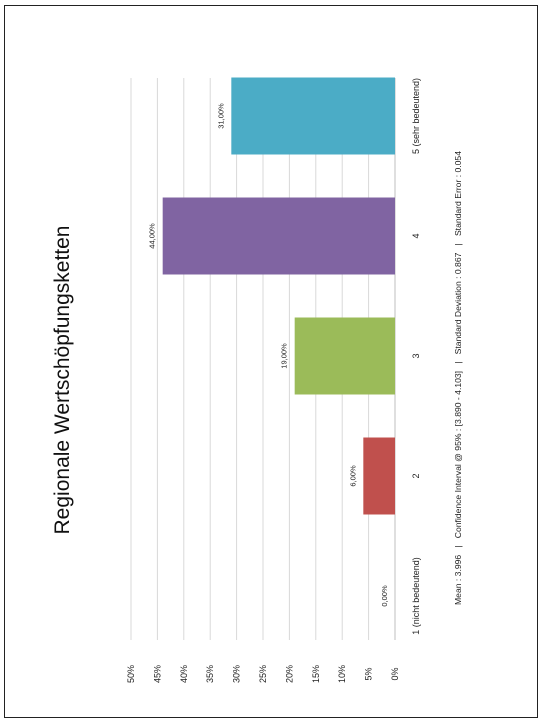  What do you see at coordinates (131, 674) in the screenshot?
I see `y-tick-label: 50%` at bounding box center [131, 674].